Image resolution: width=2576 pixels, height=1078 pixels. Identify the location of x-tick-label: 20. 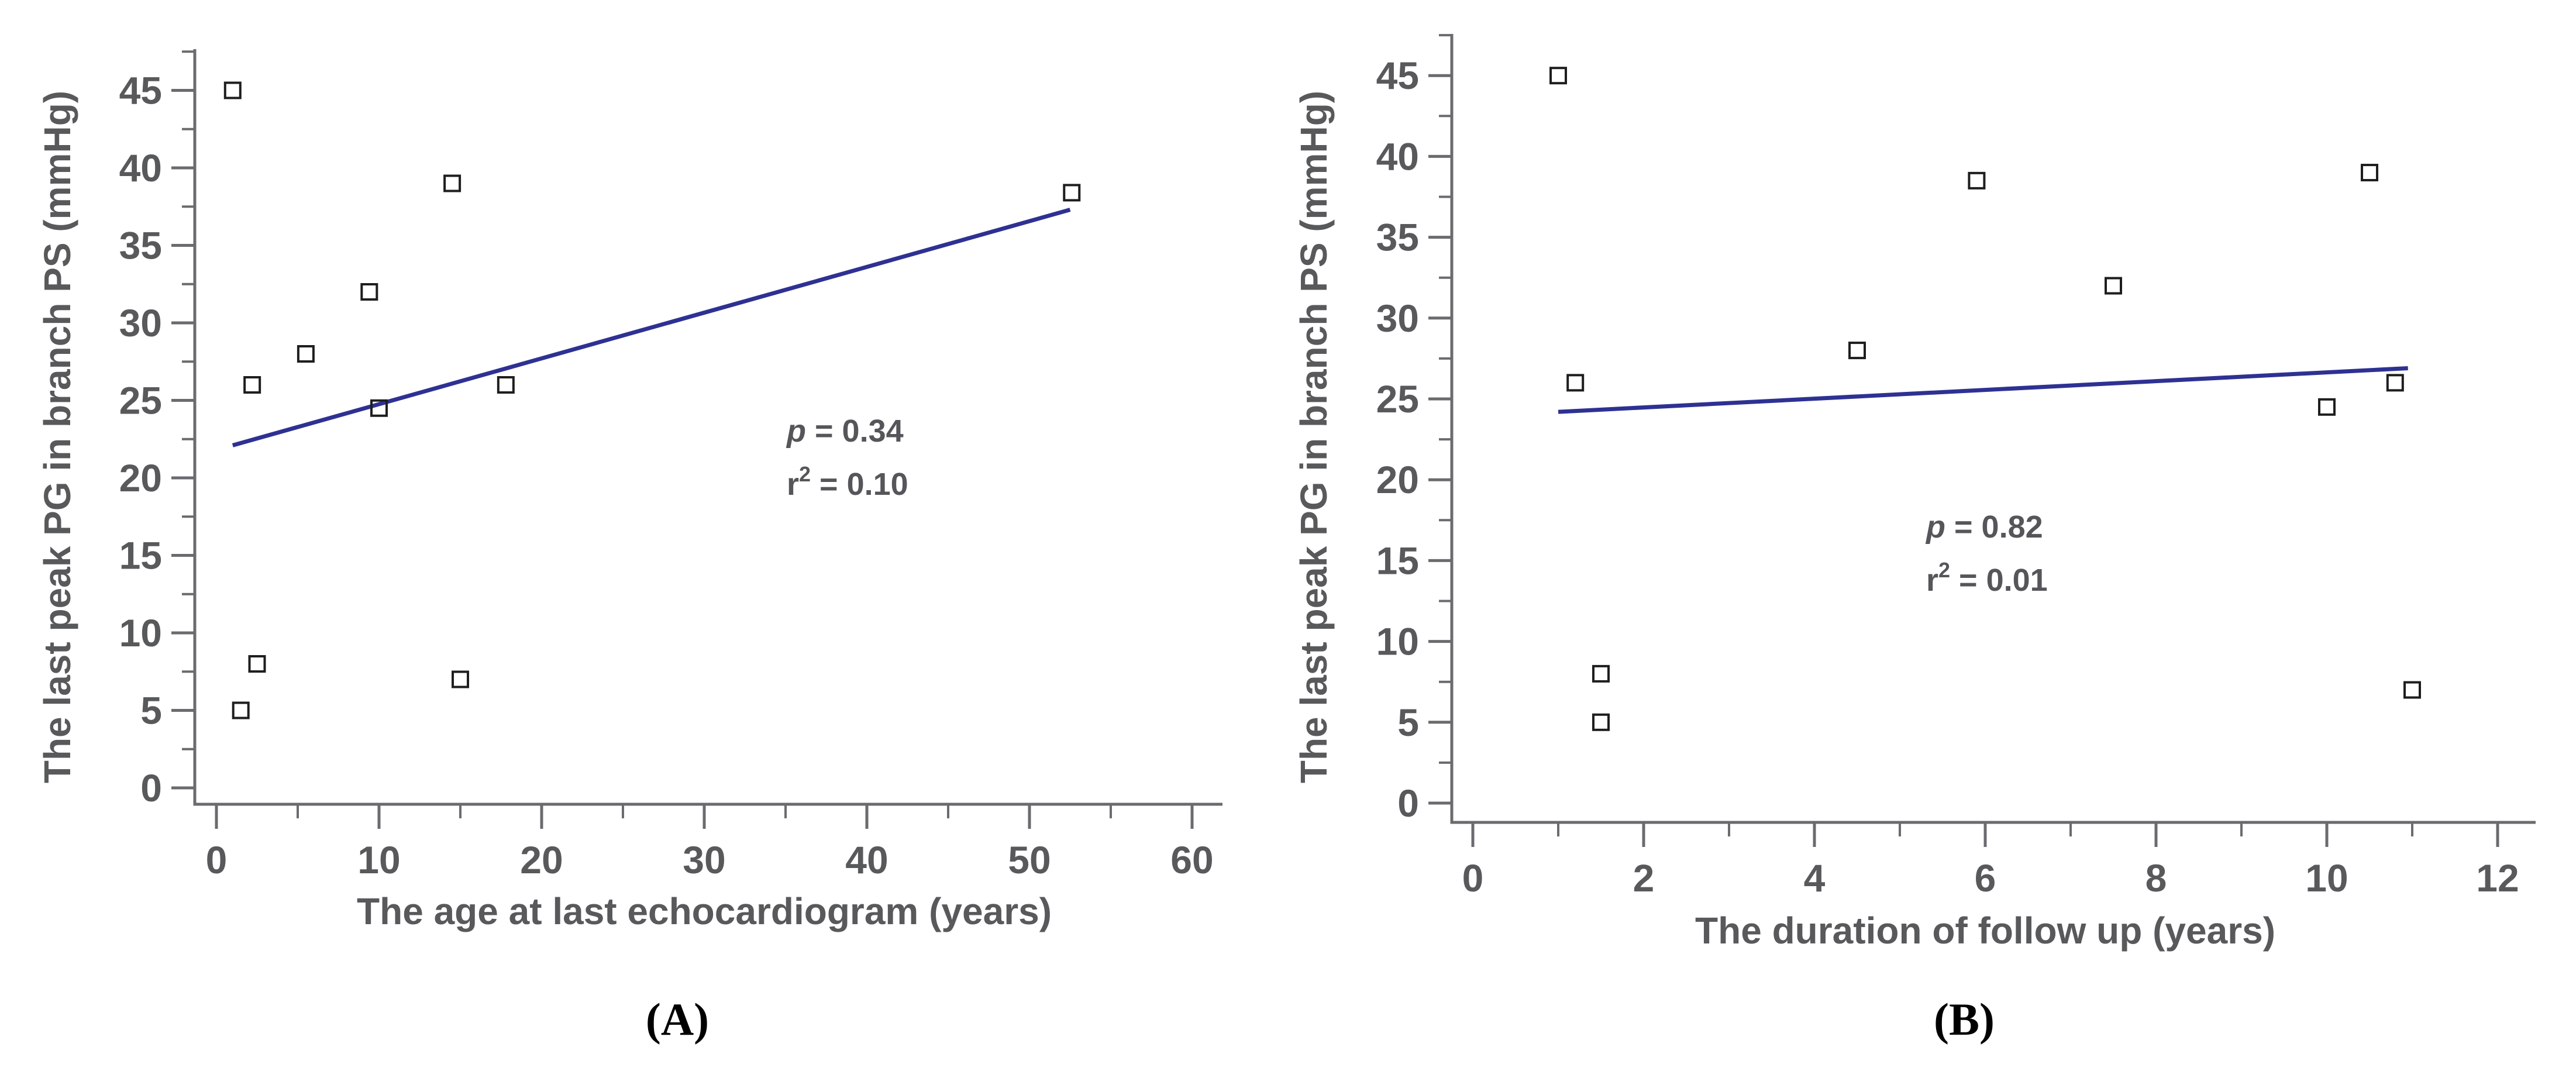
(541, 859).